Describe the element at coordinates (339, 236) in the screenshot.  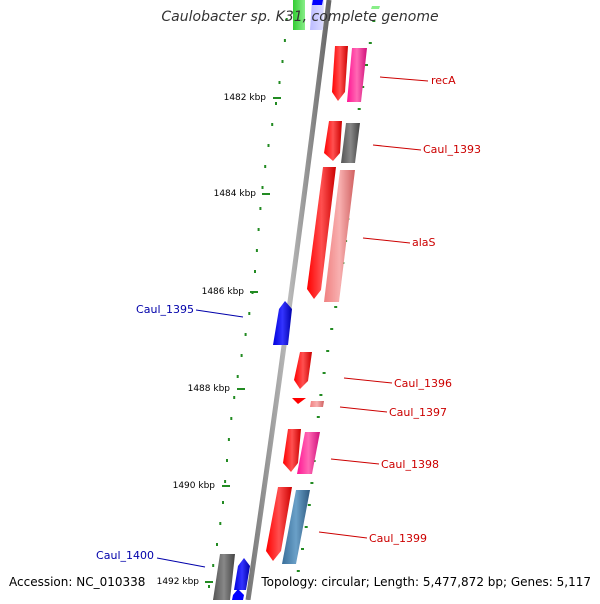
I see `gene-box-alas` at that location.